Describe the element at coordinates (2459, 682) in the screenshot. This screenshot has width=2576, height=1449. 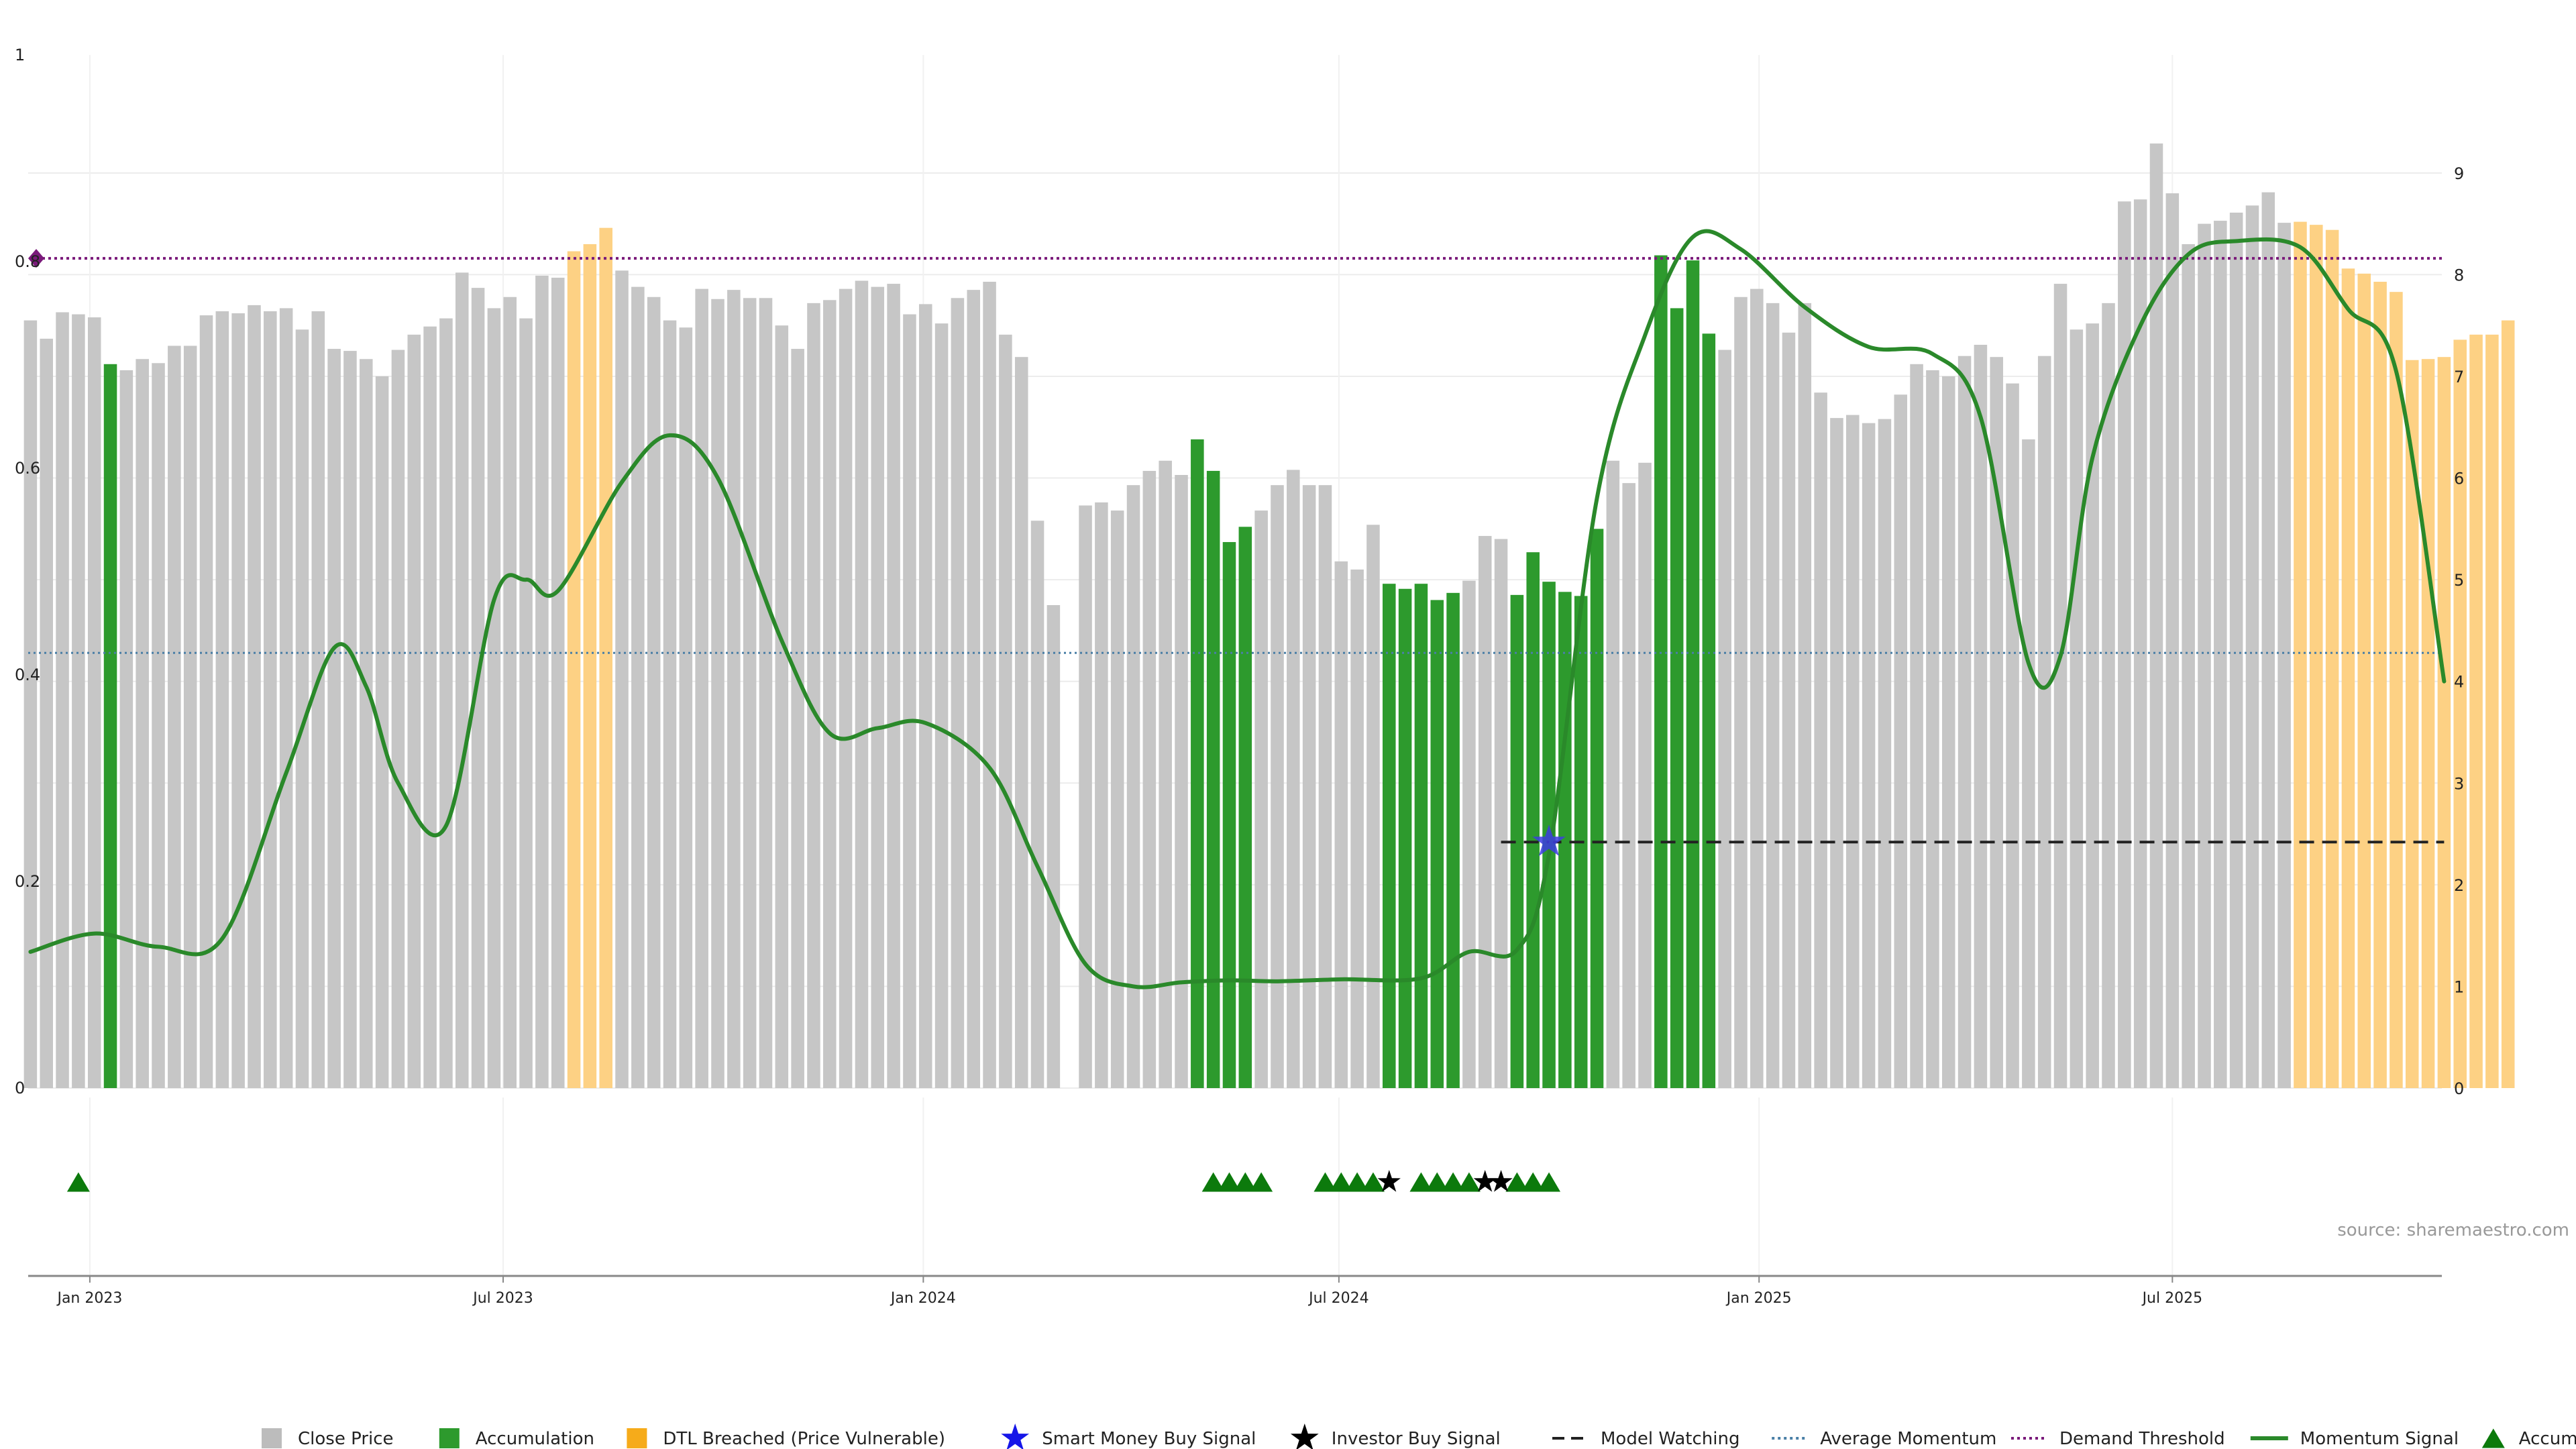
I see `right-y-tick-label: 4` at that location.